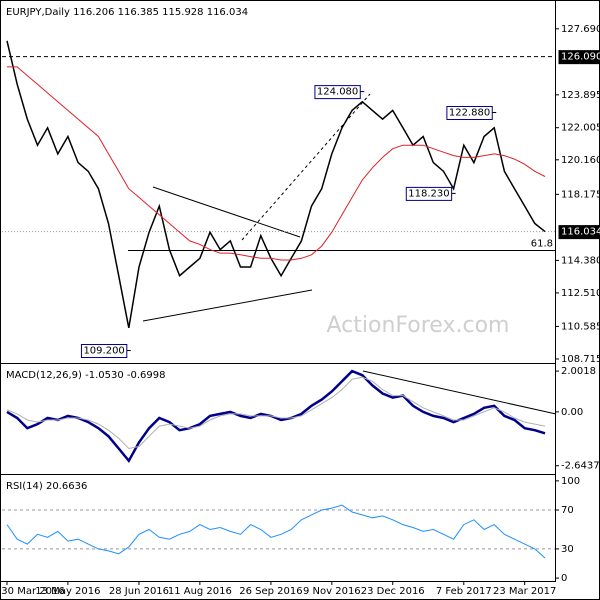 The image size is (600, 600). What do you see at coordinates (572, 412) in the screenshot?
I see `y-tick-label: 0.00` at bounding box center [572, 412].